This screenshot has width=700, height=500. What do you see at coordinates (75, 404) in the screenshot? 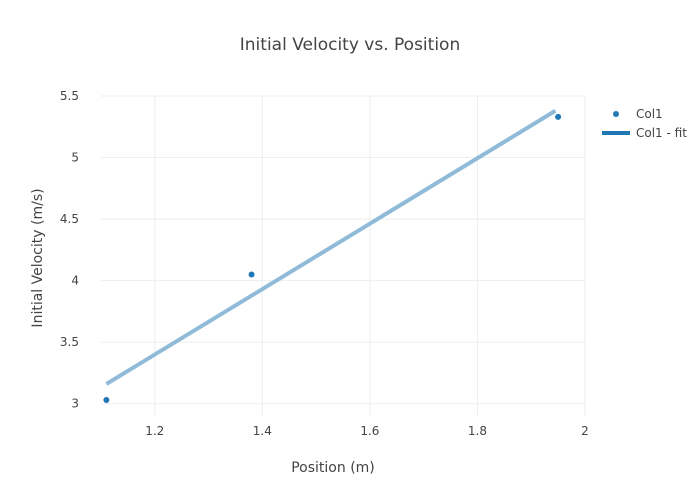
I see `y-tick-label: 3` at bounding box center [75, 404].